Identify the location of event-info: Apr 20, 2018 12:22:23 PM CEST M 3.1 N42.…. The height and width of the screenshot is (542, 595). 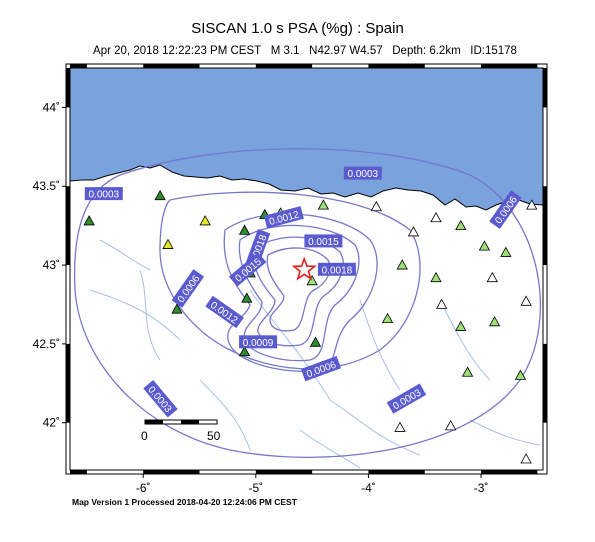
(297, 51).